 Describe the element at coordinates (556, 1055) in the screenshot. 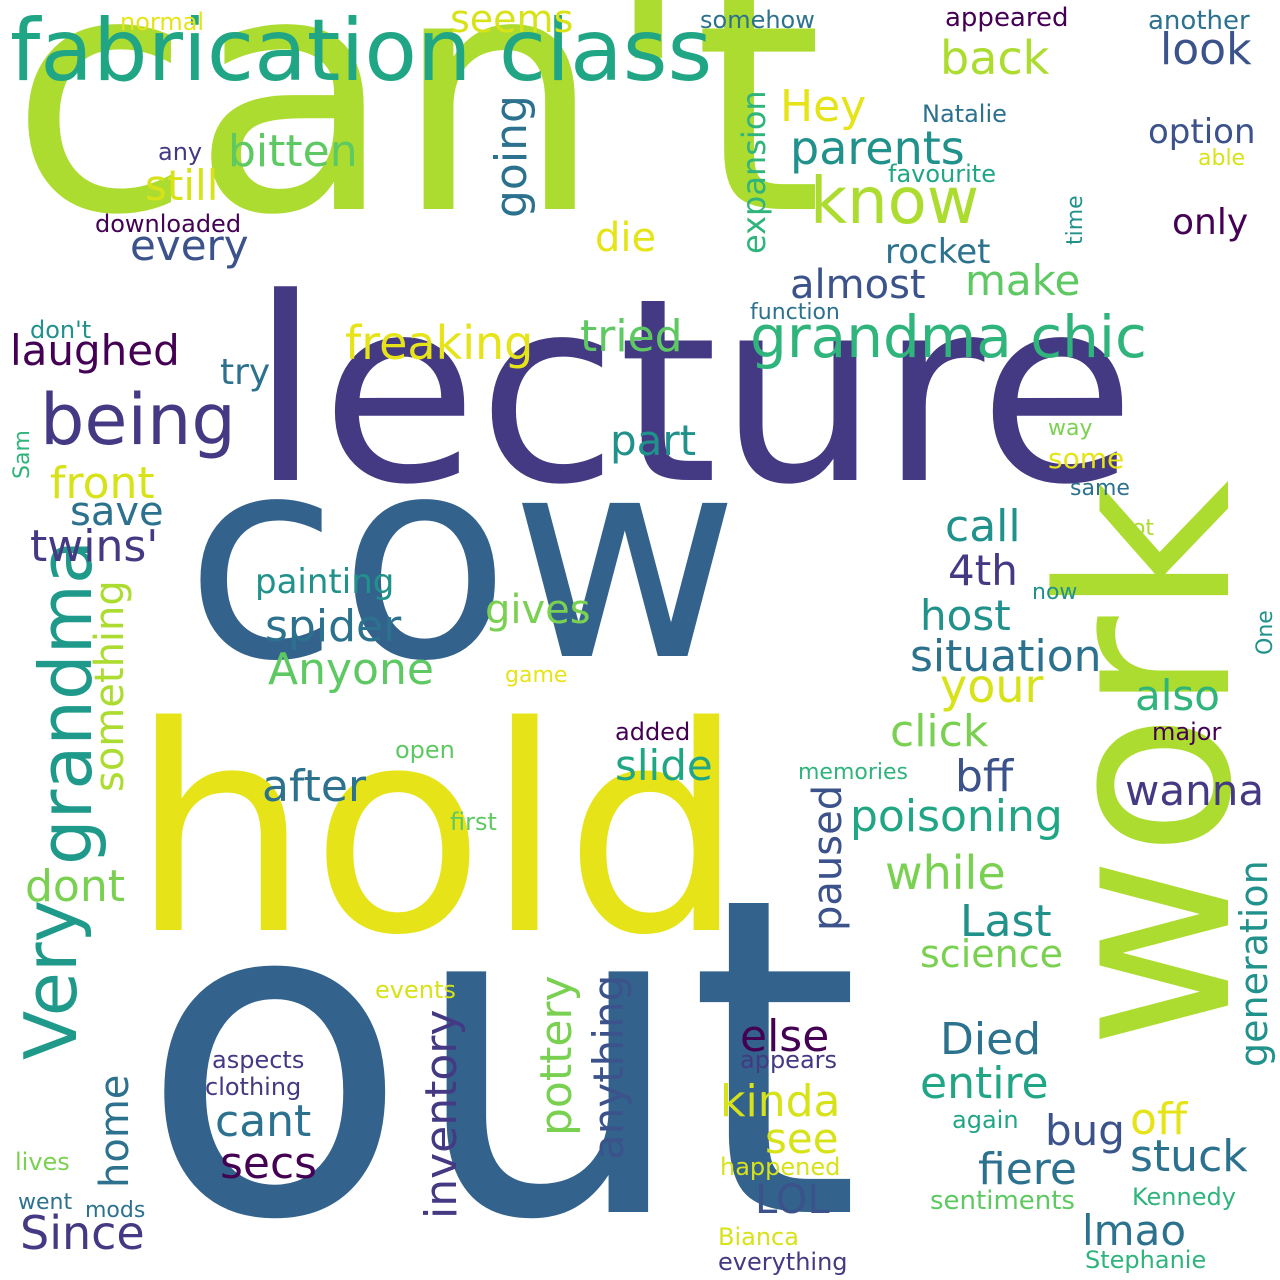

I see `word-pottery: pottery` at that location.